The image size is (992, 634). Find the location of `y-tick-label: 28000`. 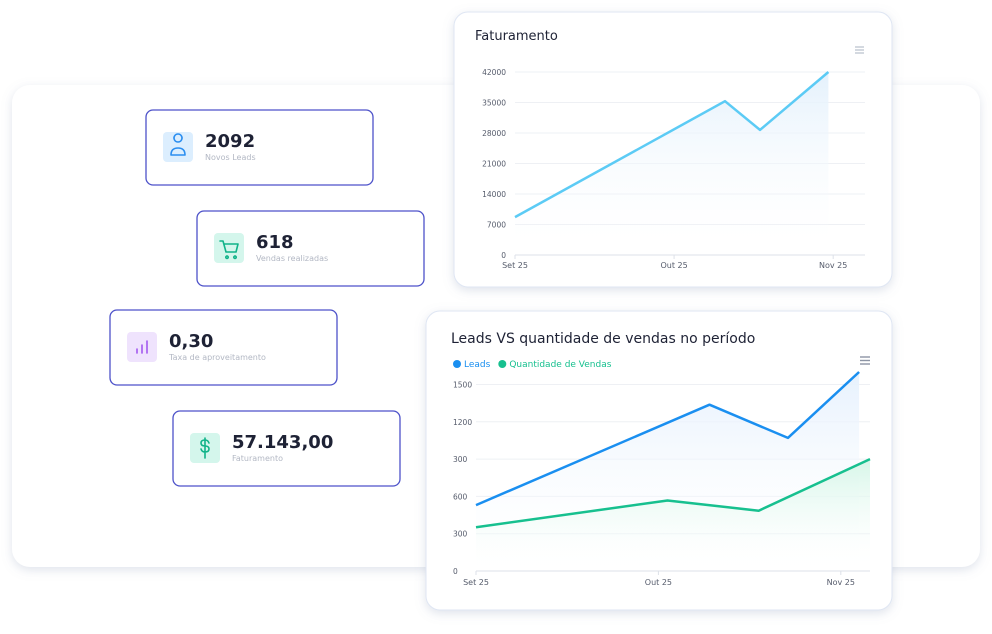

y-tick-label: 28000 is located at coordinates (494, 133).